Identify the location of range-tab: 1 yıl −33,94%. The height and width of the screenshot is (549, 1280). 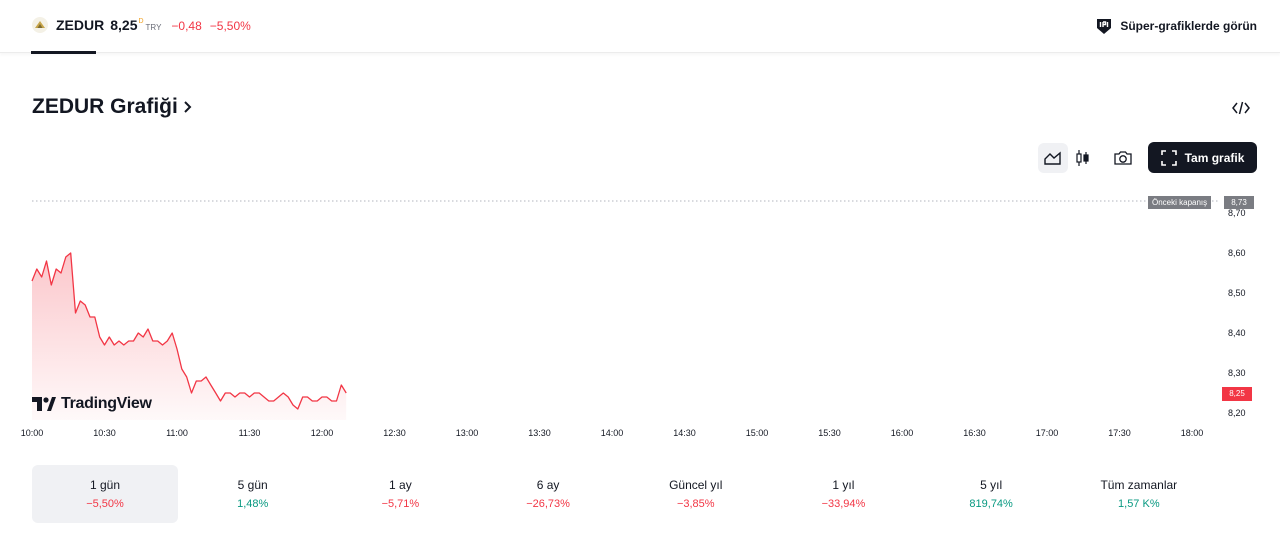
(843, 494).